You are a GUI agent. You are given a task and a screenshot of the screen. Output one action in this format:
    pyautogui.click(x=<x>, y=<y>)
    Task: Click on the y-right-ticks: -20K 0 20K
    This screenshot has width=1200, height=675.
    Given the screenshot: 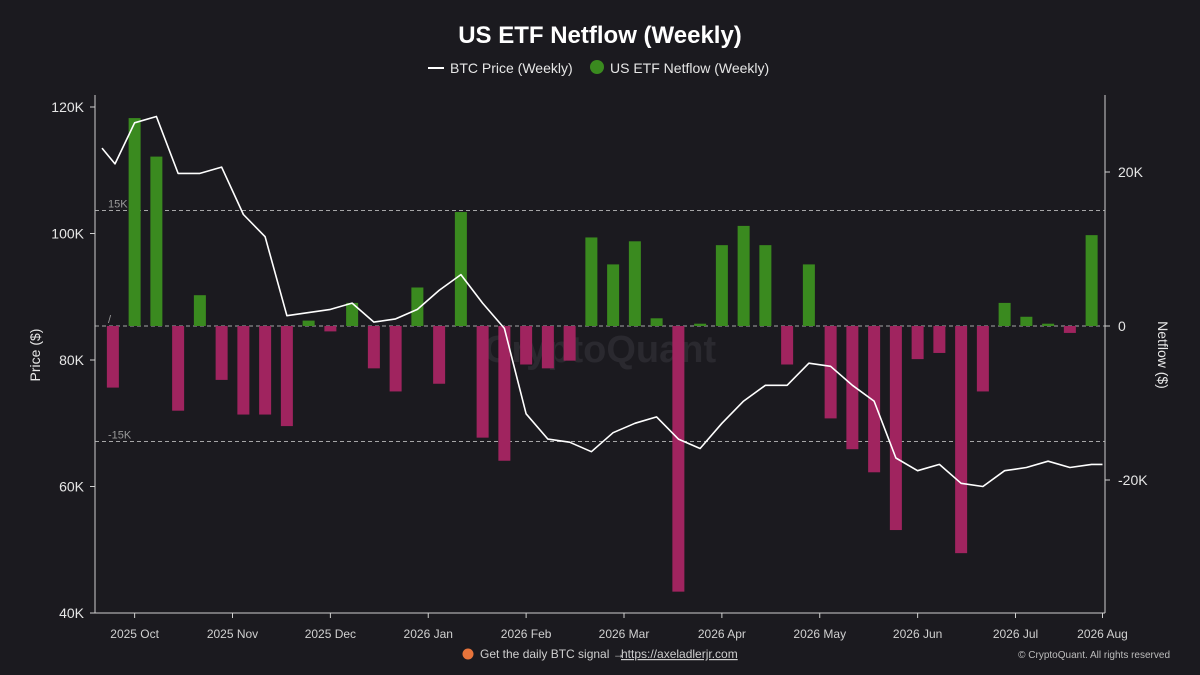 What is the action you would take?
    pyautogui.click(x=1126, y=326)
    